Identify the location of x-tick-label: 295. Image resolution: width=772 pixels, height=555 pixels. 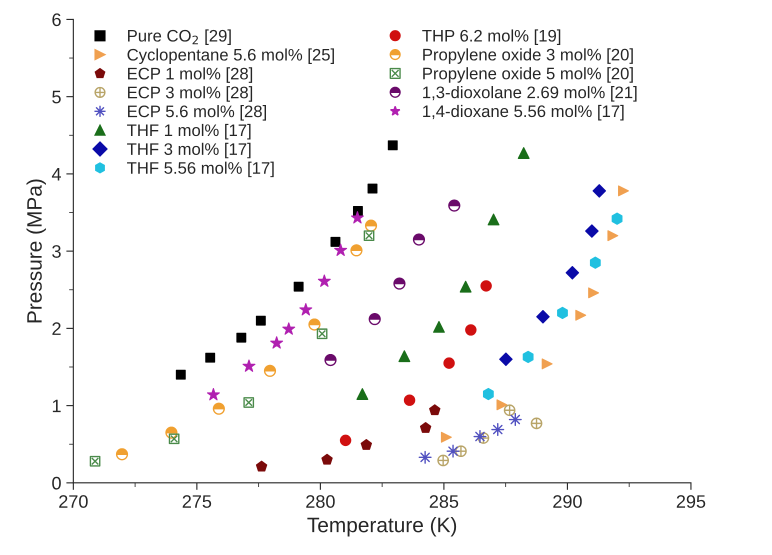
(691, 501).